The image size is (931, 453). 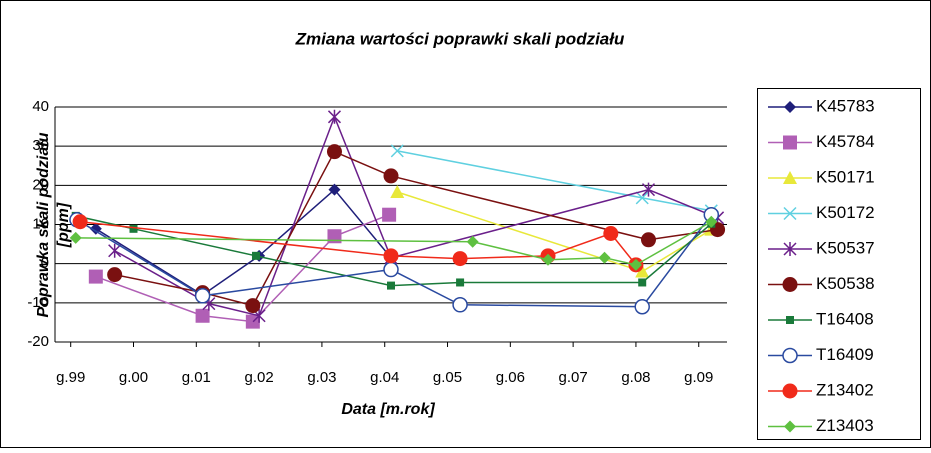 What do you see at coordinates (38, 302) in the screenshot?
I see `y-tick-label: -10` at bounding box center [38, 302].